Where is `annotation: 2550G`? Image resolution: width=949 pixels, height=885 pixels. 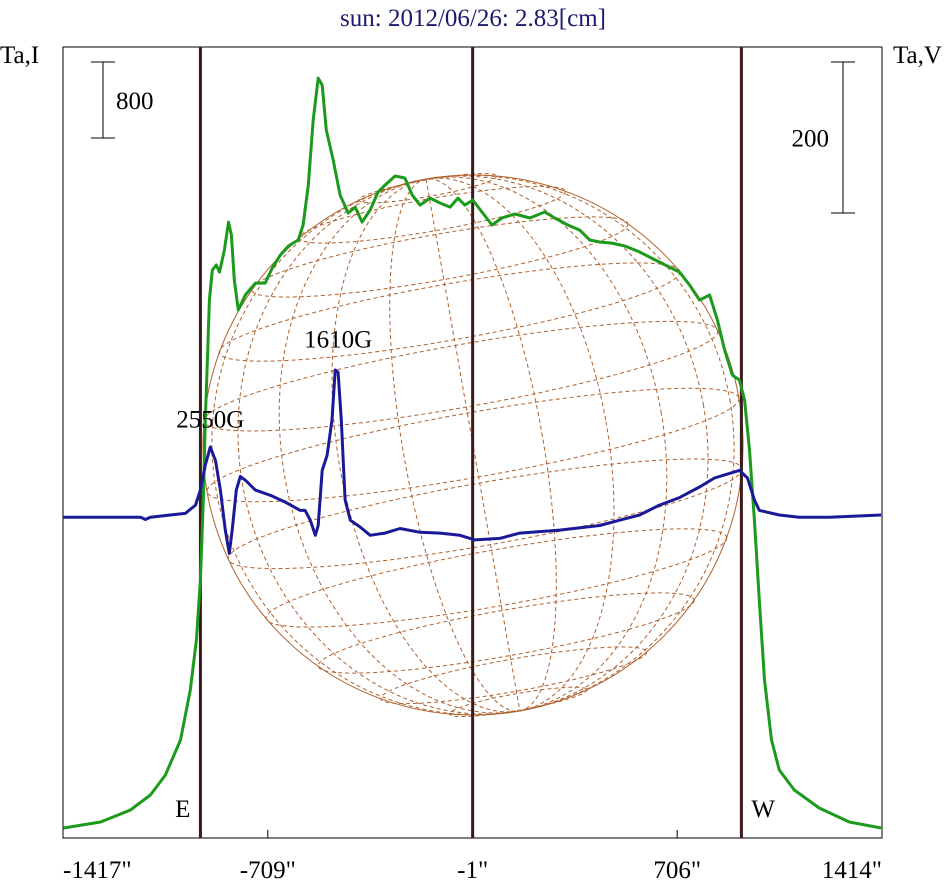 annotation: 2550G is located at coordinates (210, 419).